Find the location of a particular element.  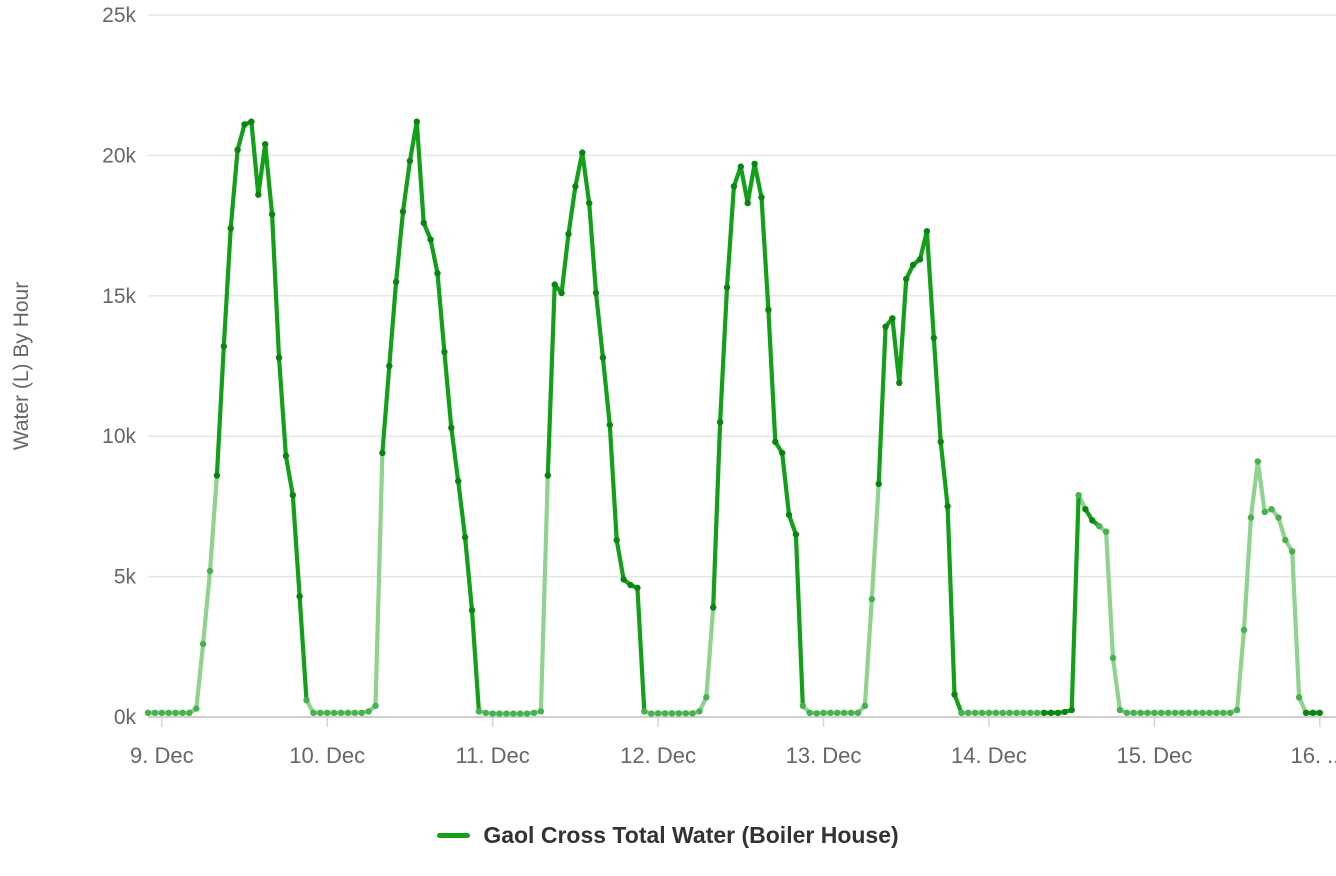

y-axis-tick-label: 5k is located at coordinates (125, 577).